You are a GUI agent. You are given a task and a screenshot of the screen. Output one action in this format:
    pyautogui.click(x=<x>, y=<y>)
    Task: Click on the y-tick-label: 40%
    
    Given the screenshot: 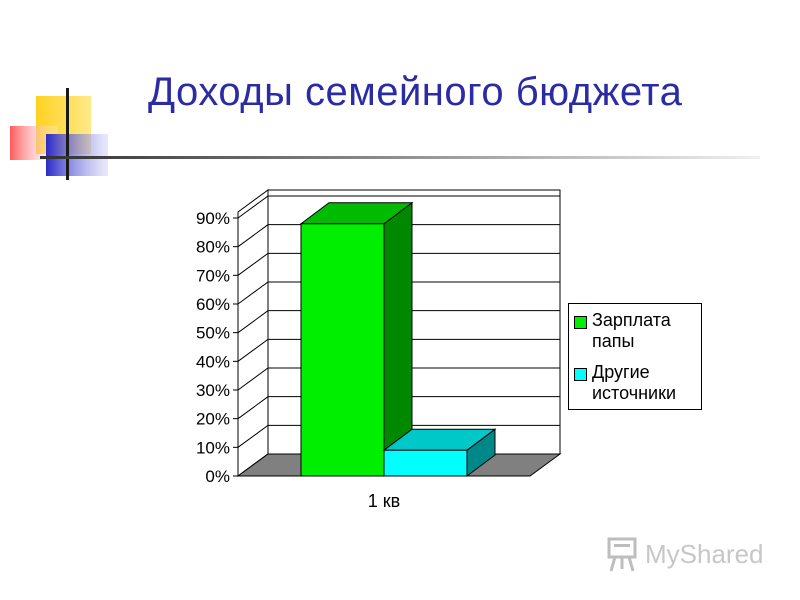 What is the action you would take?
    pyautogui.click(x=213, y=361)
    